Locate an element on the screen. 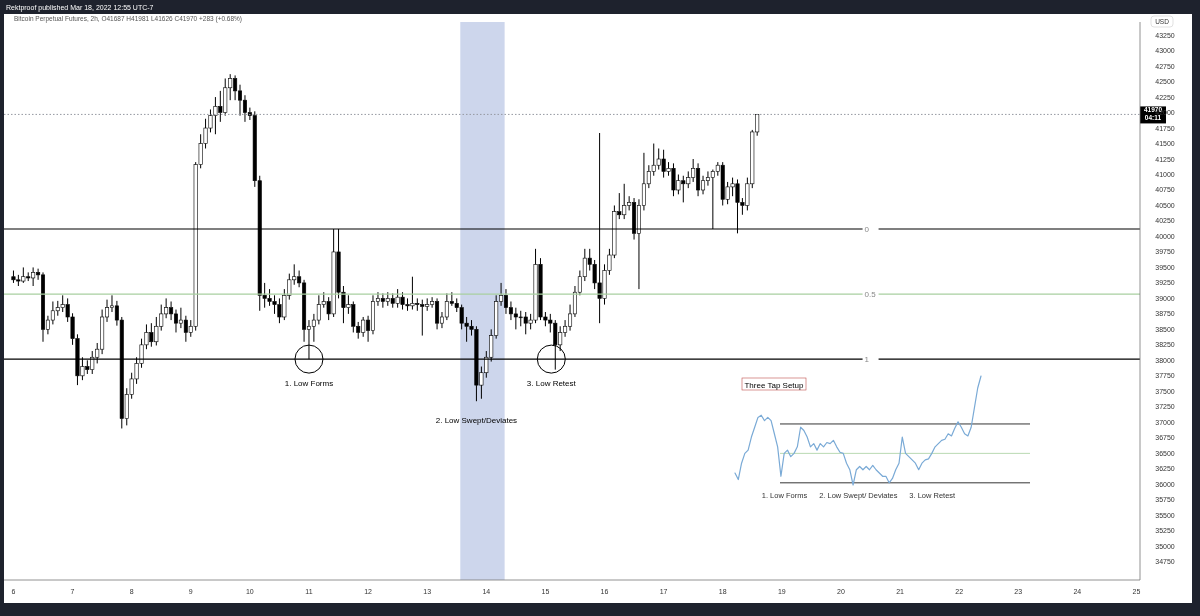 This screenshot has width=1200, height=616. annotation: 0 is located at coordinates (867, 230).